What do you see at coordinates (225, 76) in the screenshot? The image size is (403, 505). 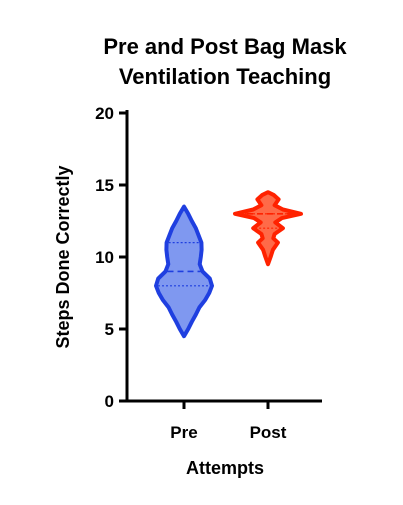 I see `chart-title-line2: Ventilation Teaching` at bounding box center [225, 76].